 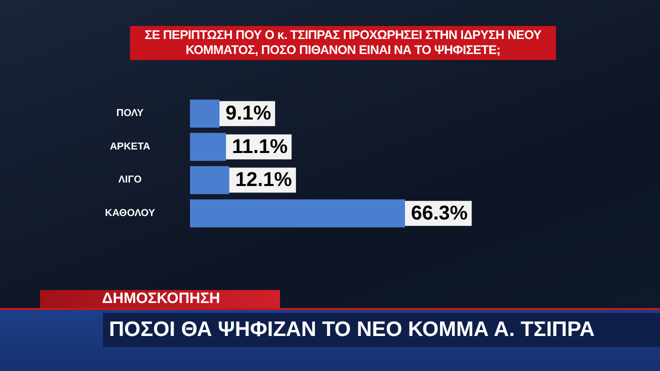 What do you see at coordinates (260, 147) in the screenshot?
I see `data-label: 11.1%` at bounding box center [260, 147].